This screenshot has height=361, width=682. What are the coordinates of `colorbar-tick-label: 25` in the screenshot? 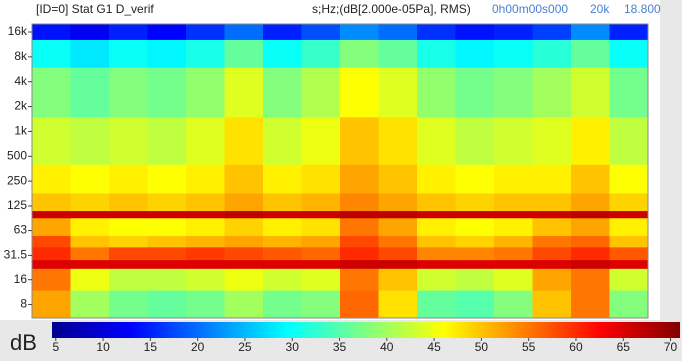 It's located at (245, 347).